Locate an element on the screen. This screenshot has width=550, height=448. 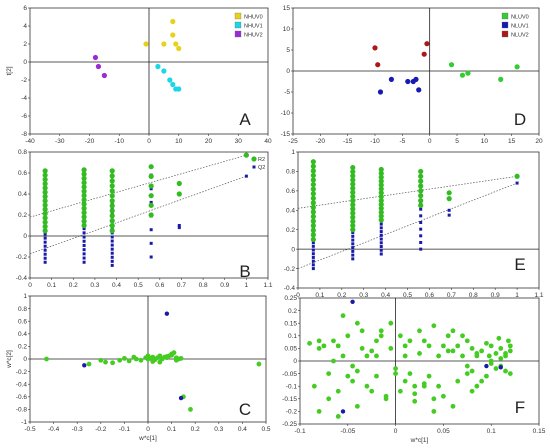
legend-label: NHUV1 is located at coordinates (253, 27).